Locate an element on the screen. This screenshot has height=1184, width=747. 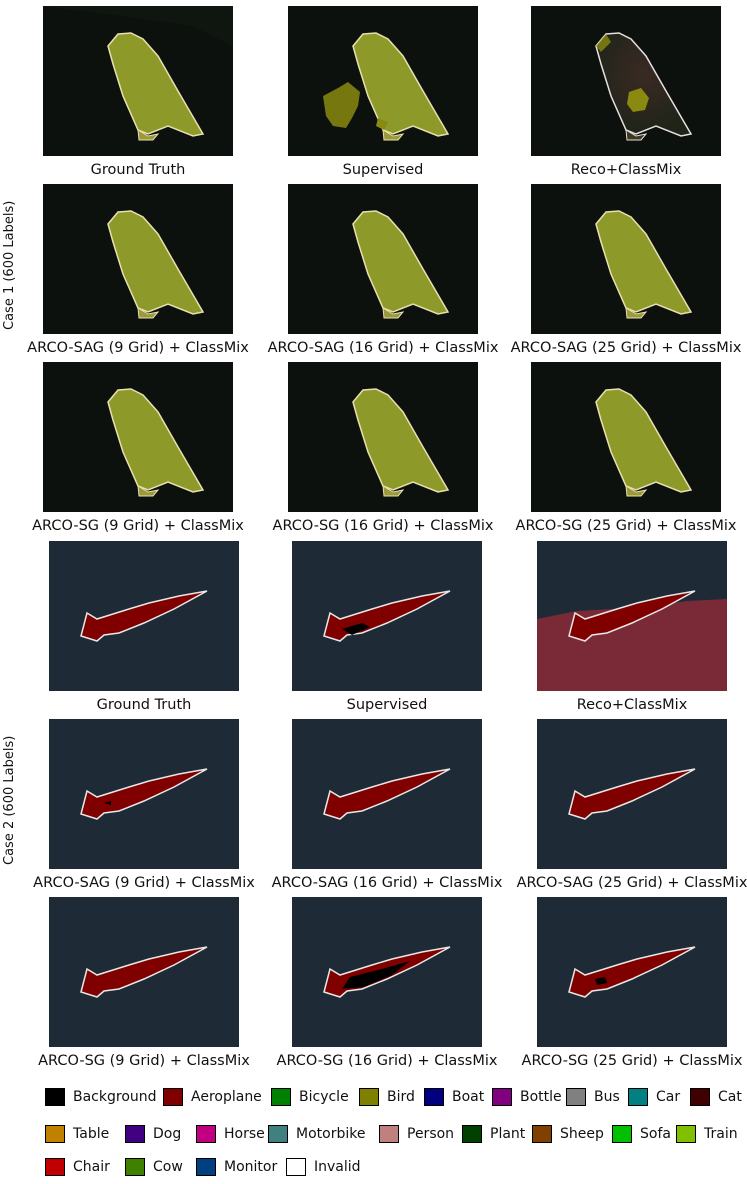
legend-item-plant: Plant is located at coordinates (493, 1134).